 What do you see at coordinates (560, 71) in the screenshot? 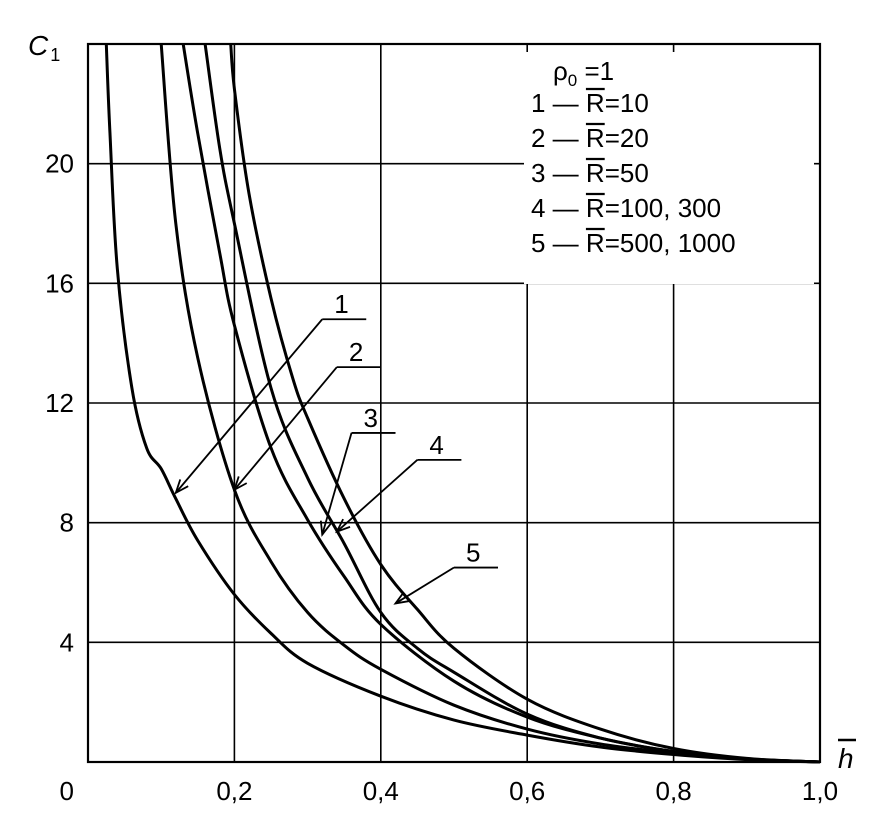
I see `legend-header-rho: ρ` at bounding box center [560, 71].